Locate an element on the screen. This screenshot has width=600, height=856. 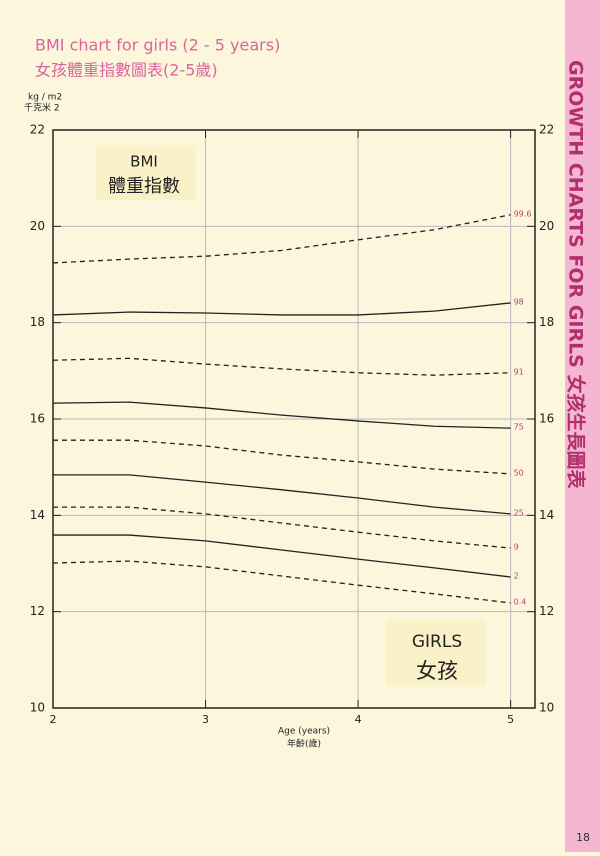
series-label: 98 is located at coordinates (519, 301).